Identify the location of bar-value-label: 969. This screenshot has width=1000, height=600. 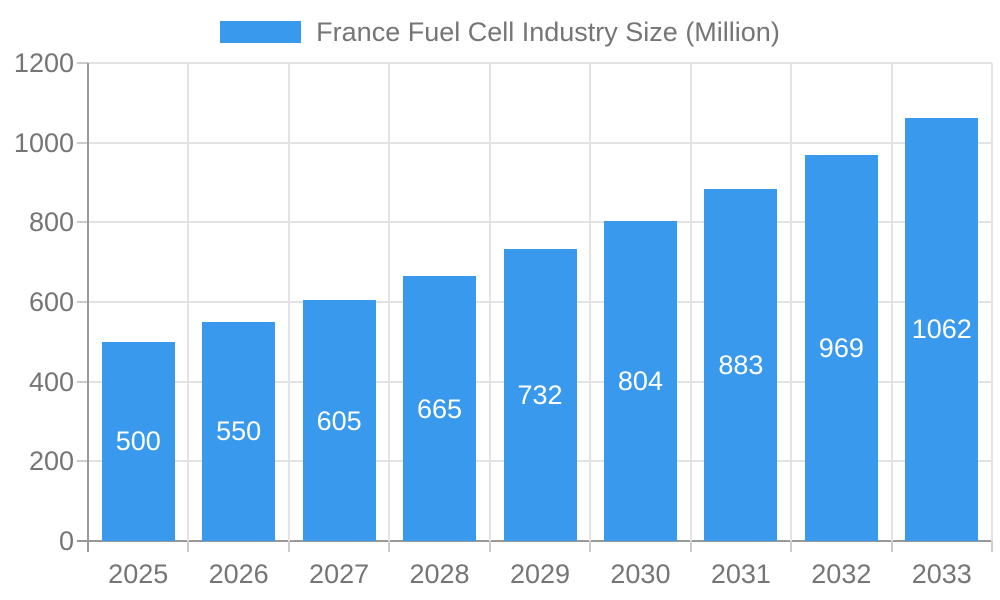
(841, 348).